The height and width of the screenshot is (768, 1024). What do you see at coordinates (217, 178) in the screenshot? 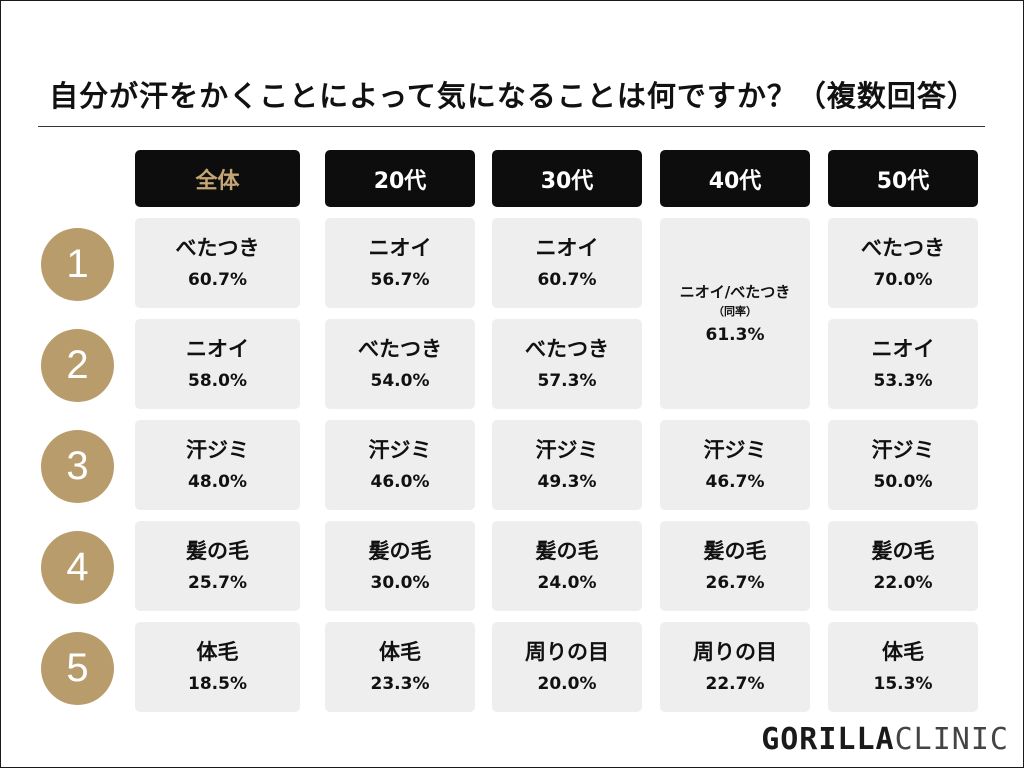
I see `column-header-all: 全体` at bounding box center [217, 178].